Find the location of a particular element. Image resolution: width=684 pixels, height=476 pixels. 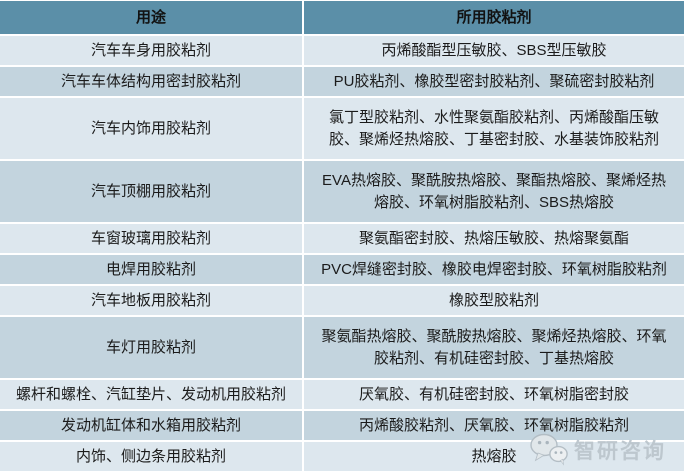

use-cell: 汽车车身用胶粘剂 is located at coordinates (151, 50).